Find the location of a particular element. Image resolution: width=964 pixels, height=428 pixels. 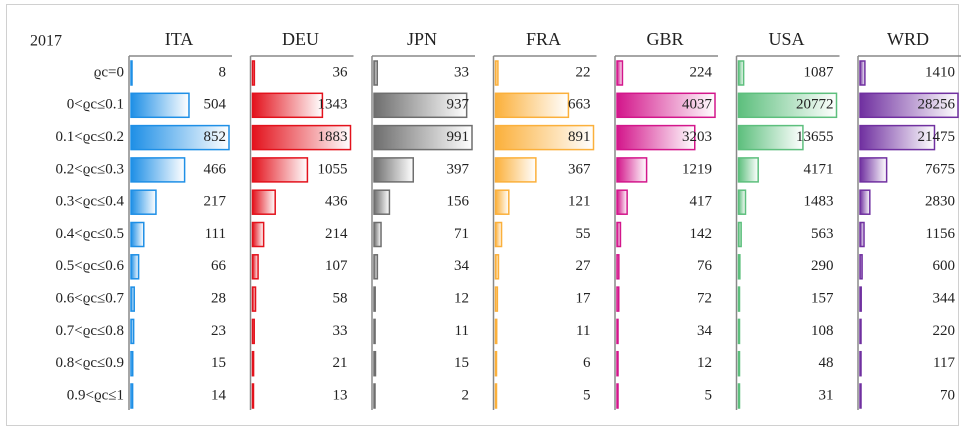

row-label: 0.9<ϱc≤1 is located at coordinates (95, 395).